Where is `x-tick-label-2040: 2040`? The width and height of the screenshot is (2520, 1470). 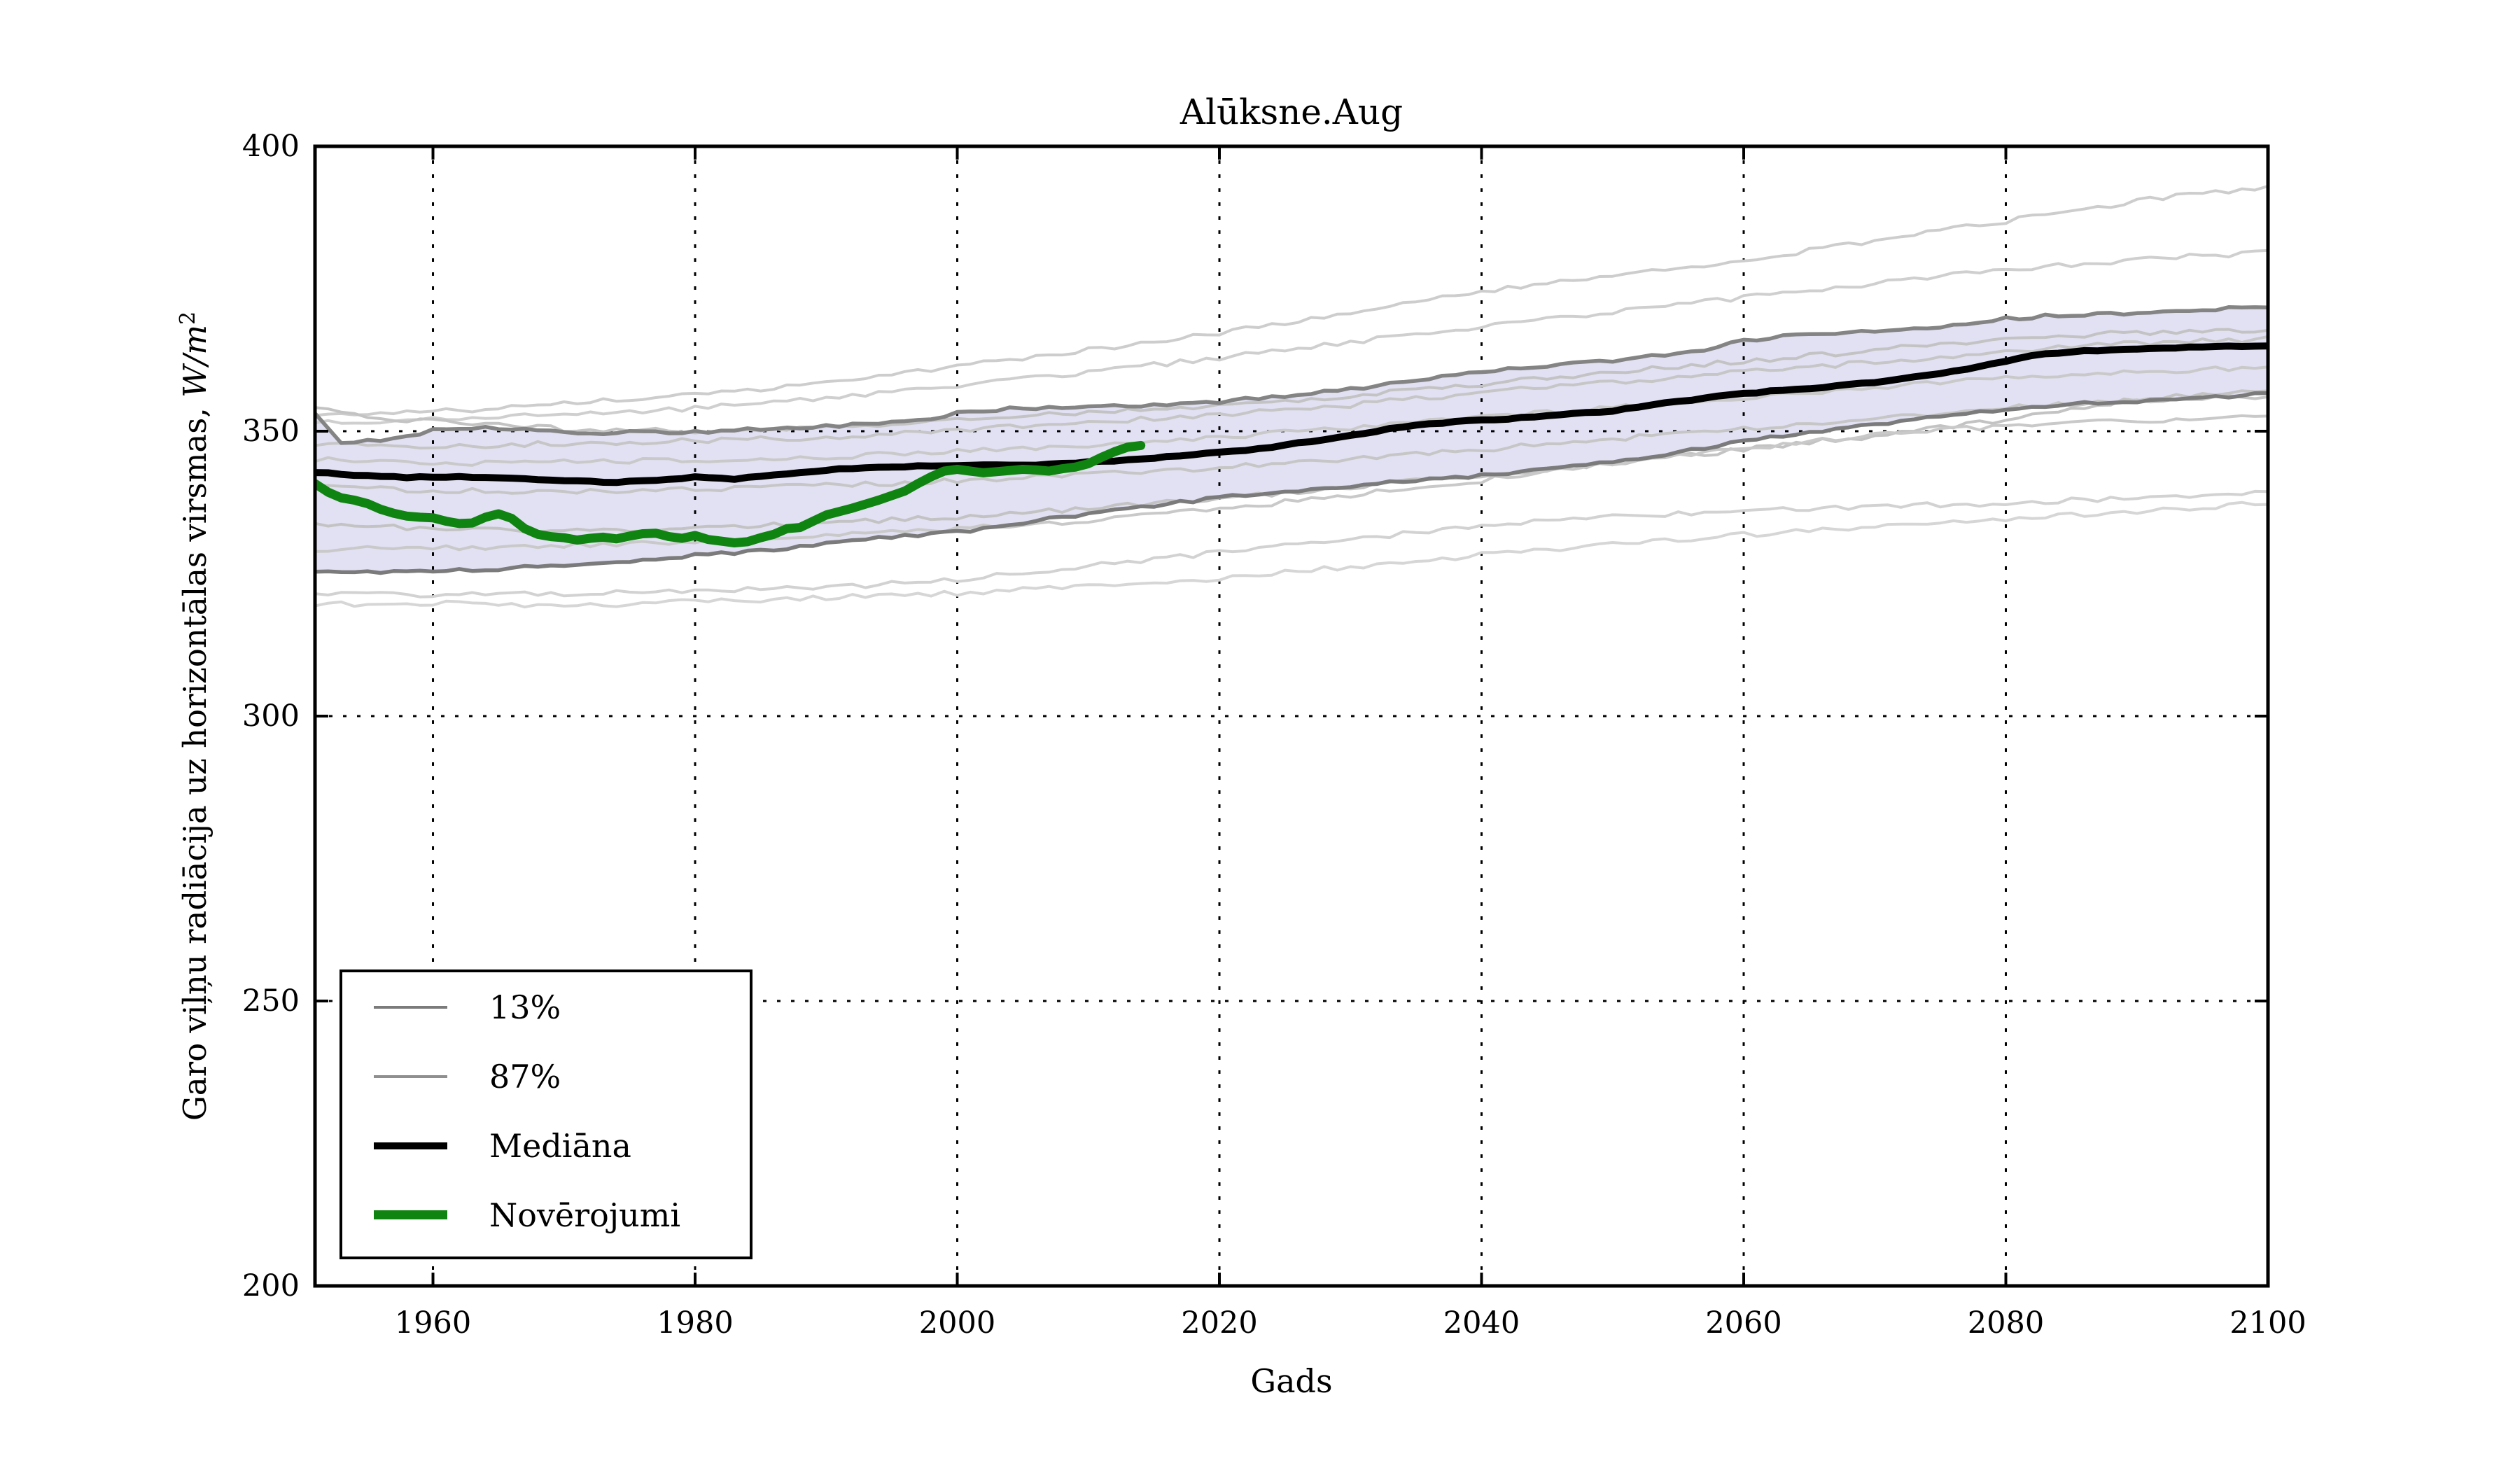 x-tick-label-2040: 2040 is located at coordinates (1481, 1323).